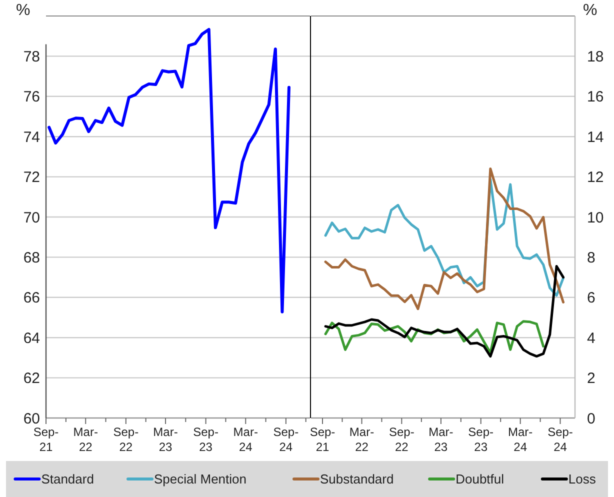 This screenshot has height=497, width=614. I want to click on y2-tick-label: 18, so click(595, 57).